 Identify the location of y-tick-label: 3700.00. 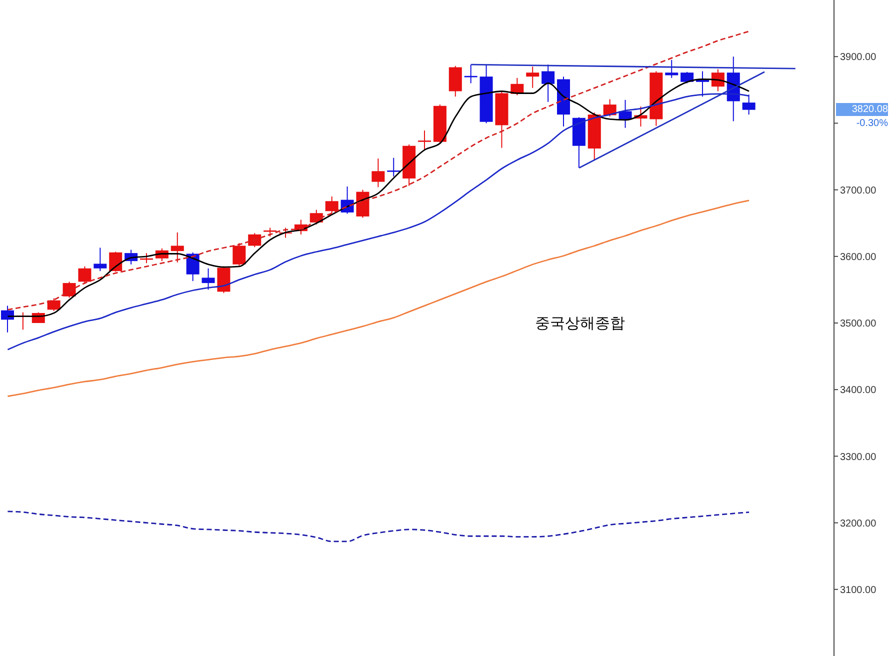
(858, 190).